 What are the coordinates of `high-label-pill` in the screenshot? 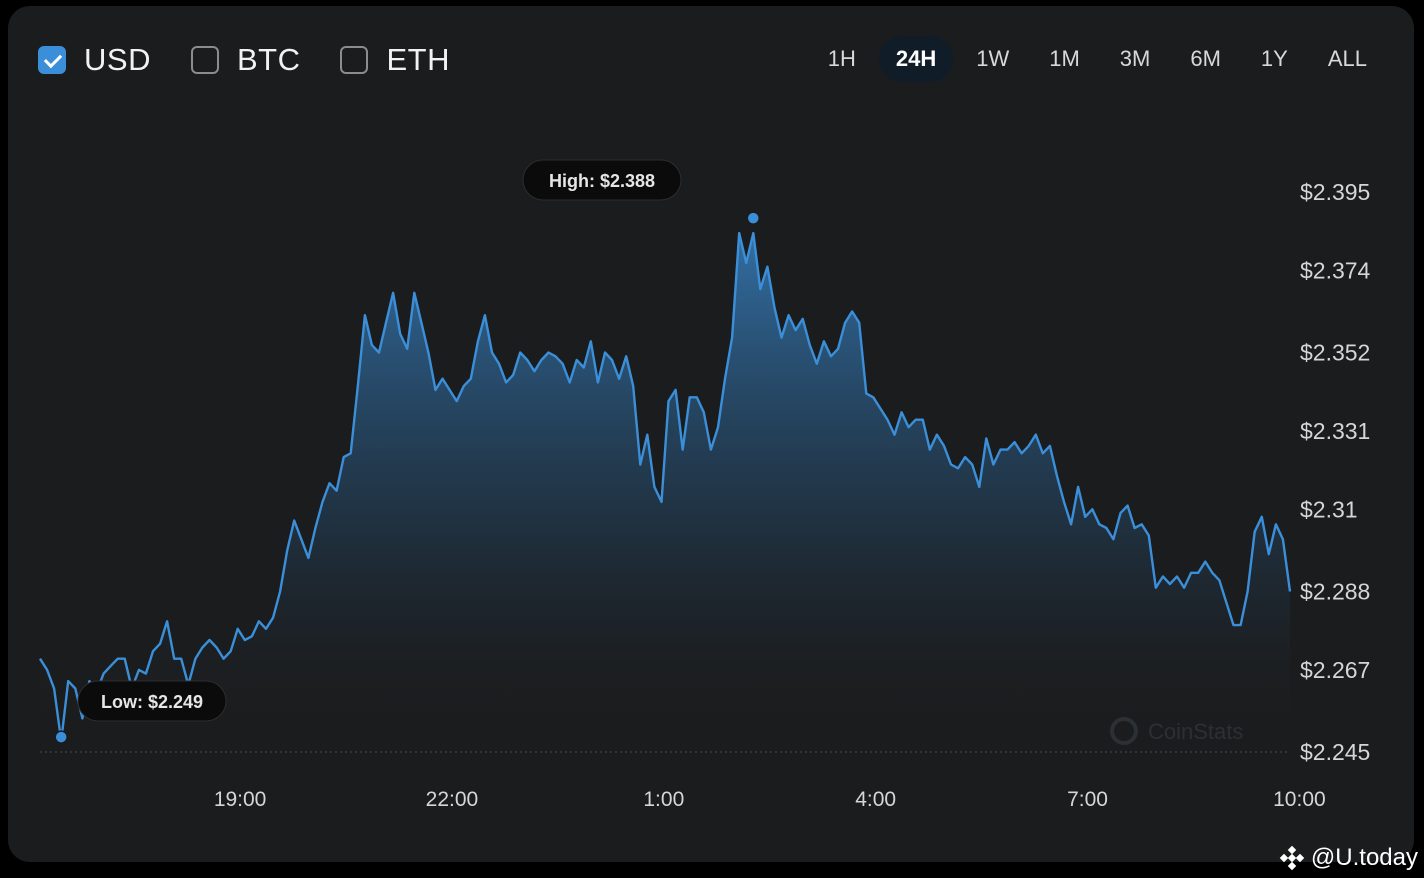 It's located at (602, 180).